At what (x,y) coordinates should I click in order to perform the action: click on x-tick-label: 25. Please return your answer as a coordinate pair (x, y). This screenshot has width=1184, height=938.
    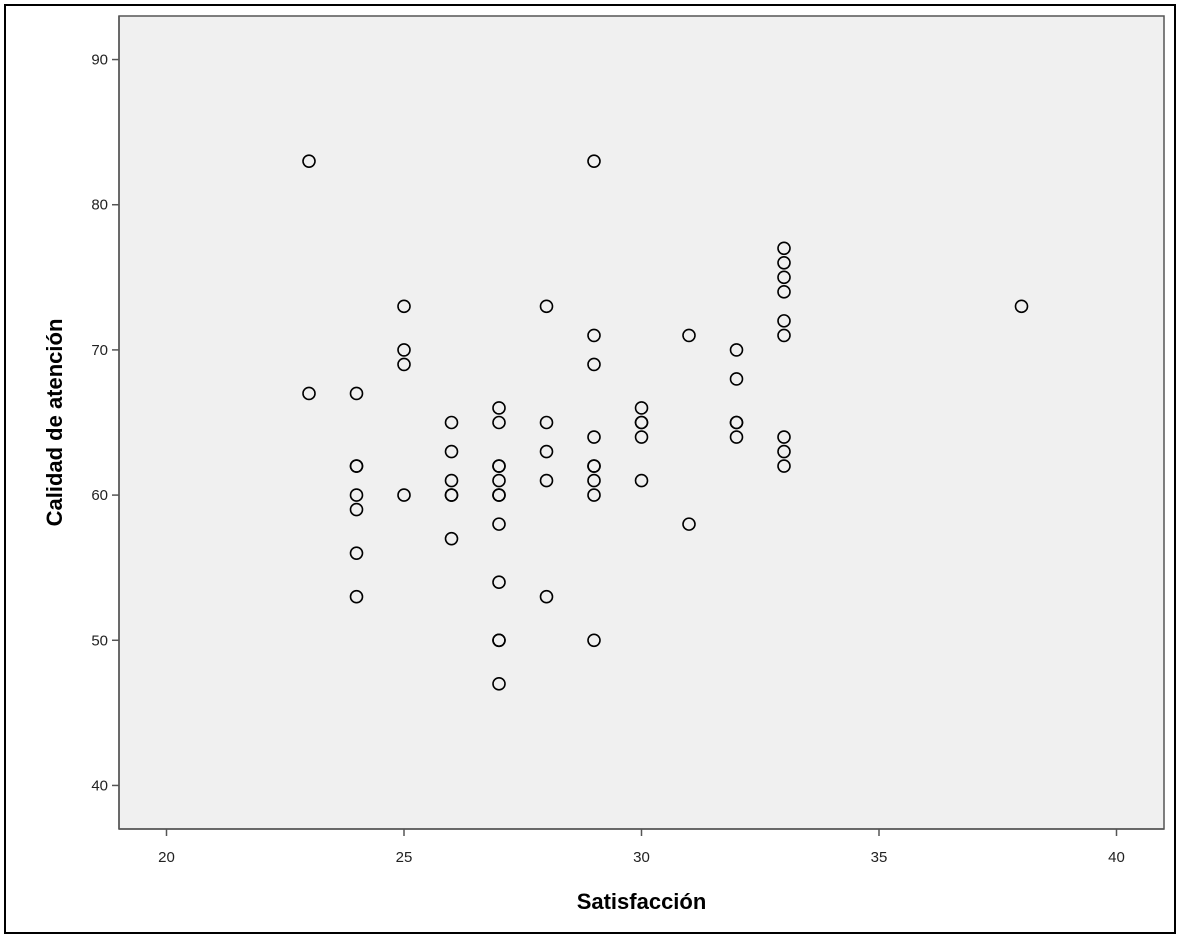
    Looking at the image, I should click on (404, 857).